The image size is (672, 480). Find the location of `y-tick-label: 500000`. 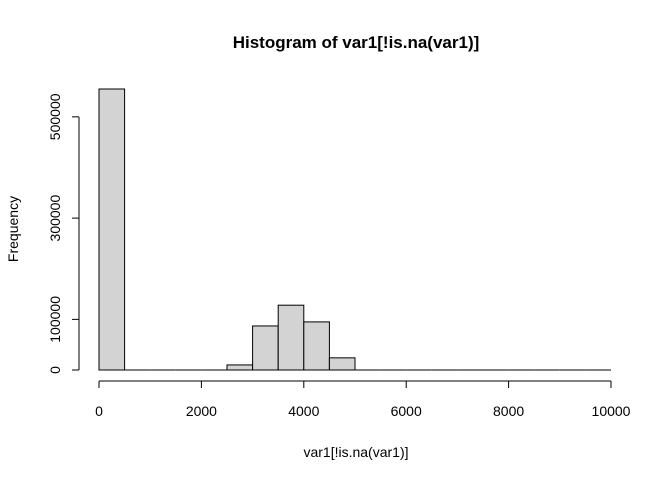

y-tick-label: 500000 is located at coordinates (55, 116).